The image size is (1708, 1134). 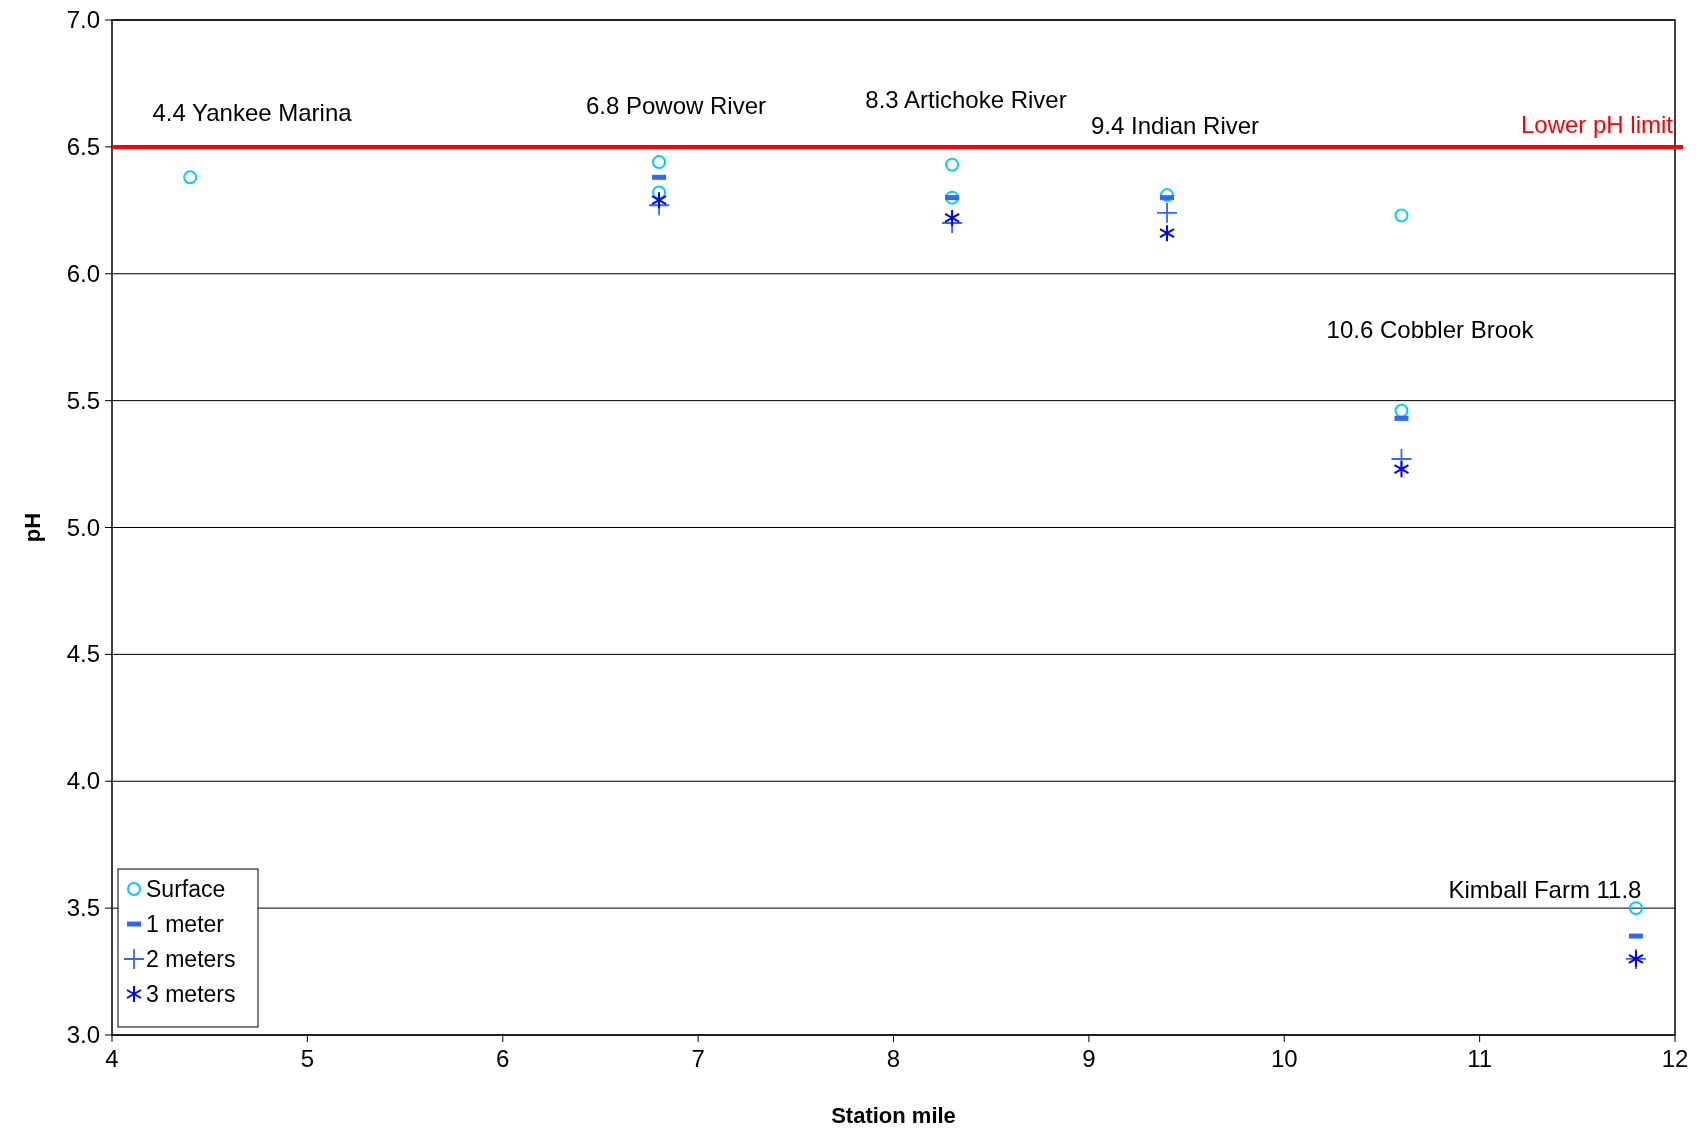 I want to click on x-tick-label: 11, so click(x=1480, y=1058).